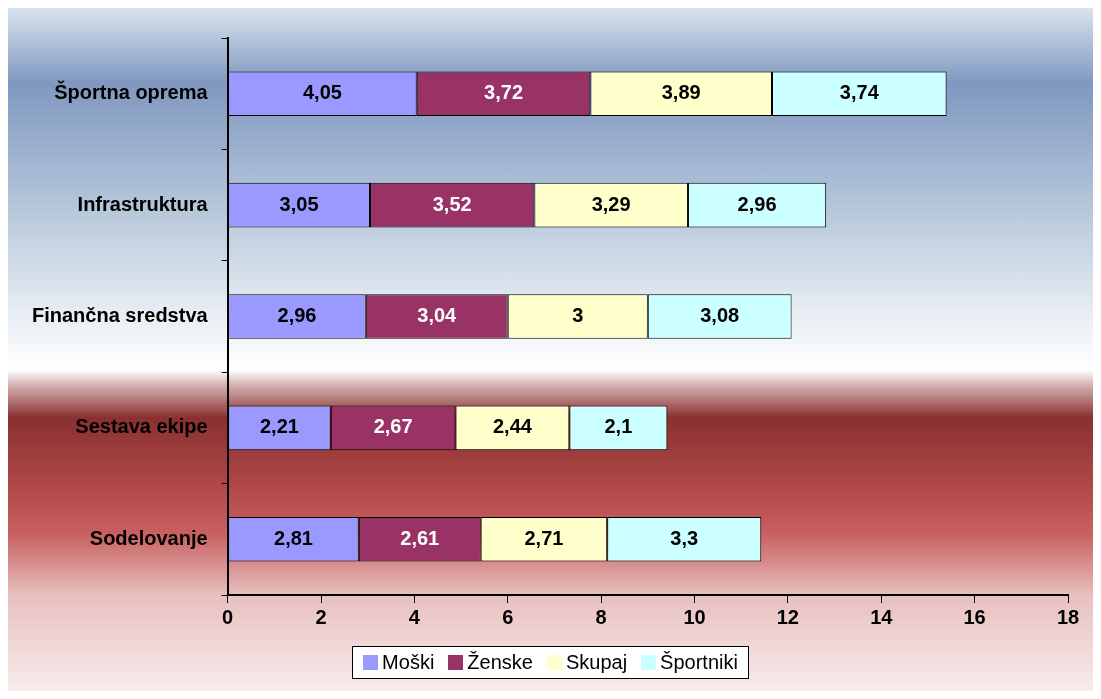 This screenshot has height=699, width=1101. I want to click on y-tick-label: Športna oprema, so click(131, 92).